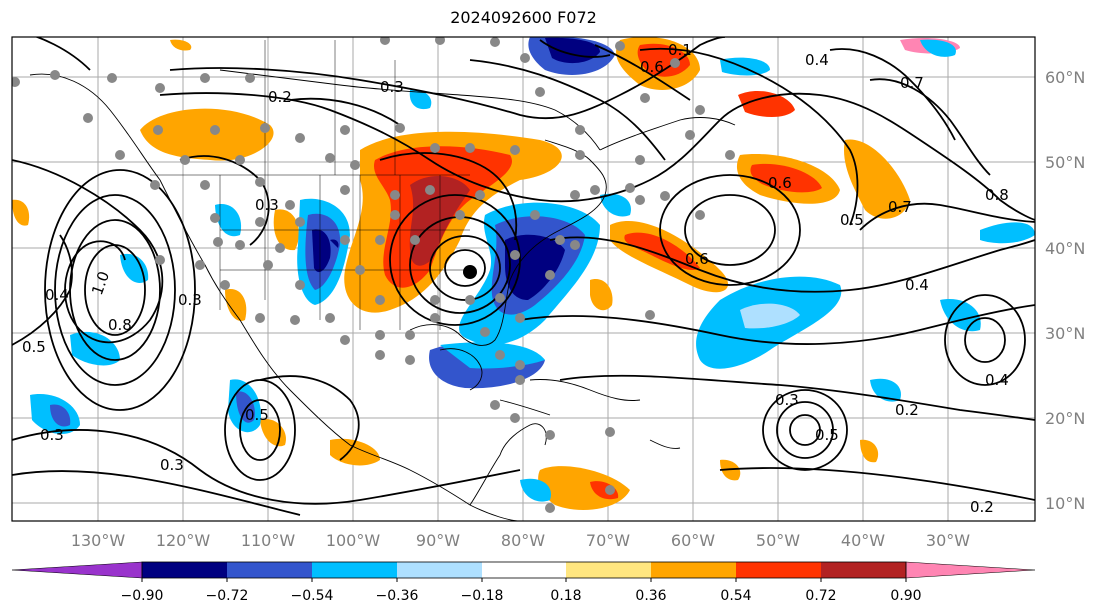 The image size is (1105, 615). What do you see at coordinates (1065, 290) in the screenshot?
I see `latitude-labels: 60°N 50°N 40°N 30°N 20°N 10°N` at bounding box center [1065, 290].